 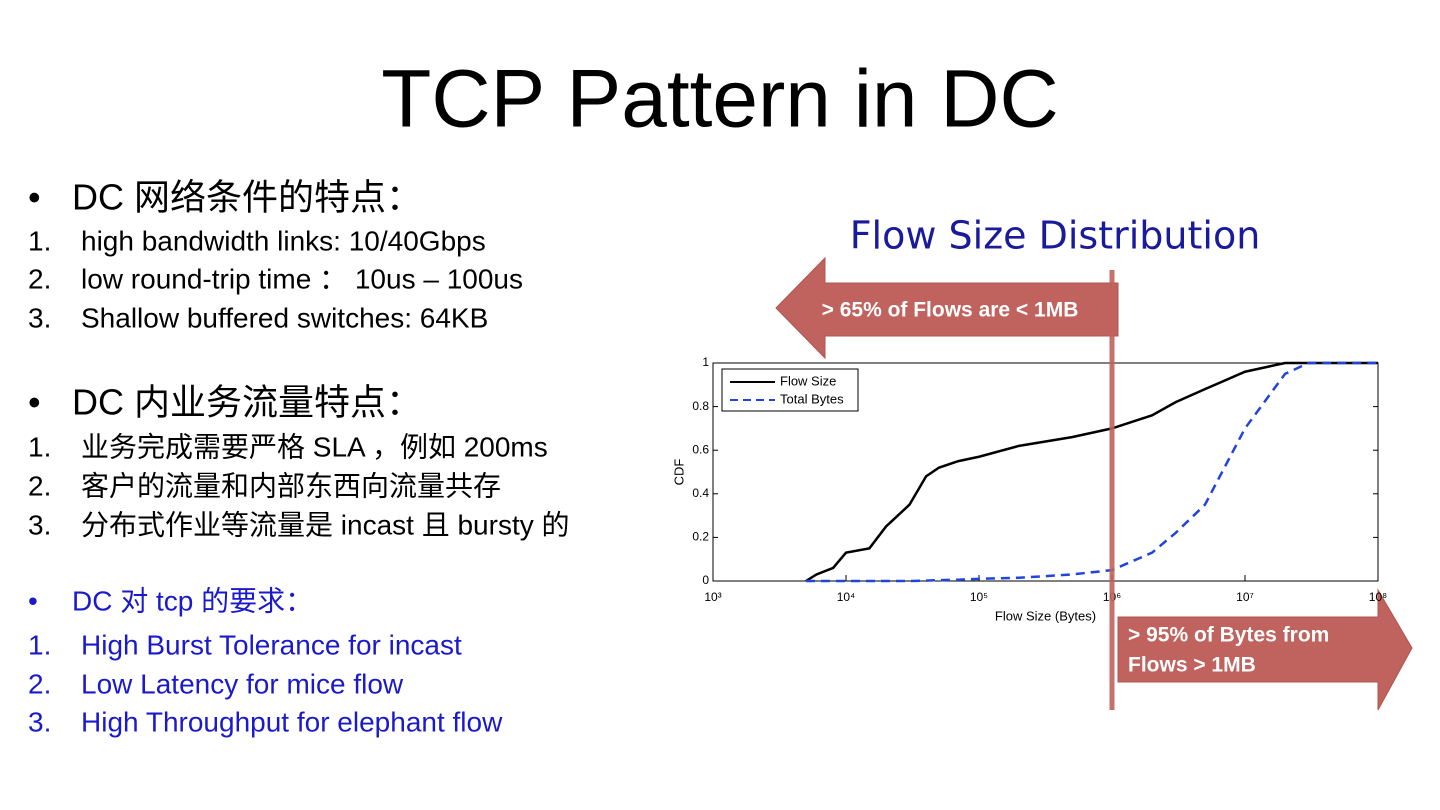 What do you see at coordinates (678, 472) in the screenshot?
I see `y-axis-label: CDF` at bounding box center [678, 472].